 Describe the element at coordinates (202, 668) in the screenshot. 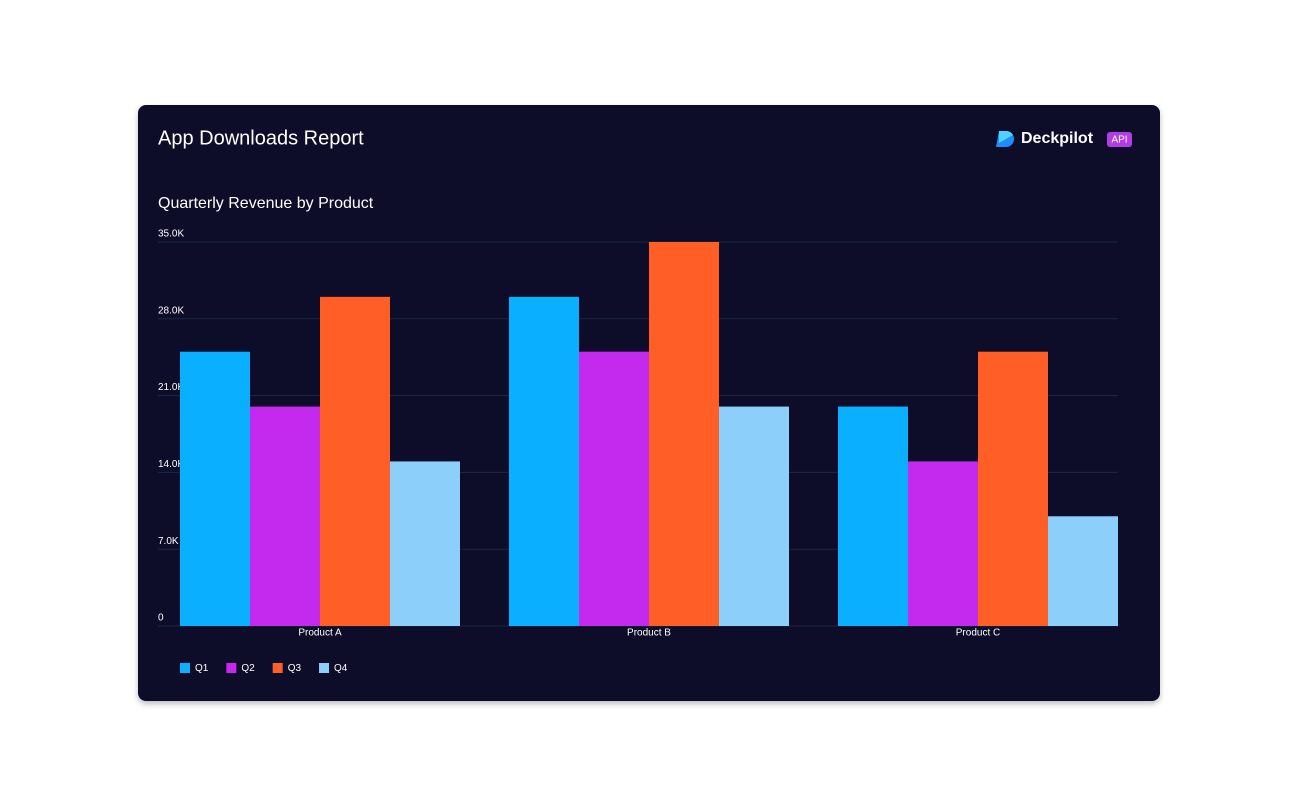

I see `legend-label: Q1` at that location.